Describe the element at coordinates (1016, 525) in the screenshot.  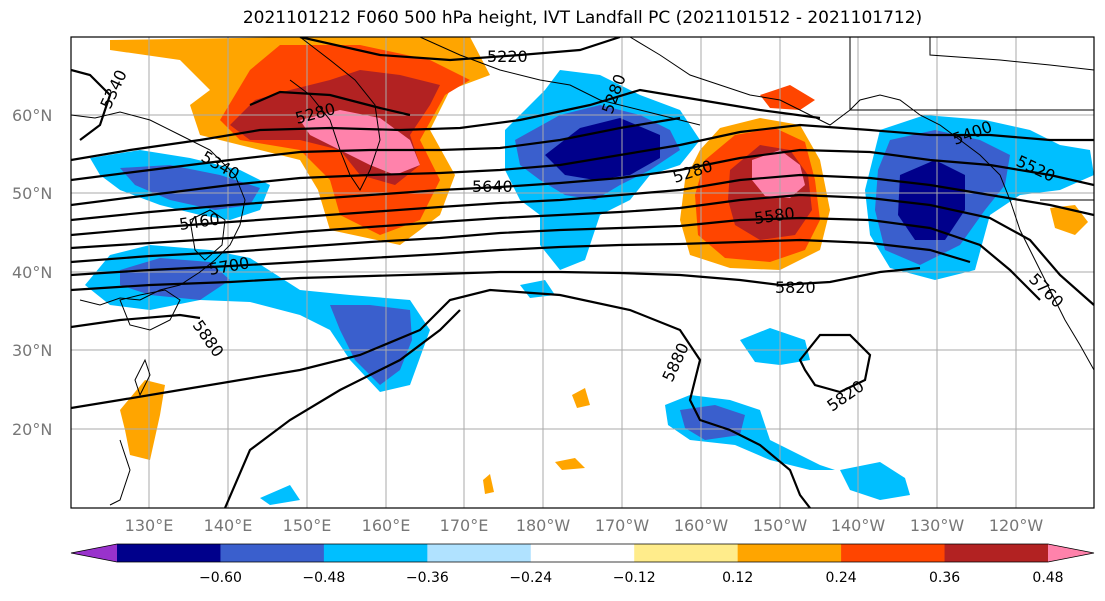
I see `lon-label-120w: 120°W` at that location.